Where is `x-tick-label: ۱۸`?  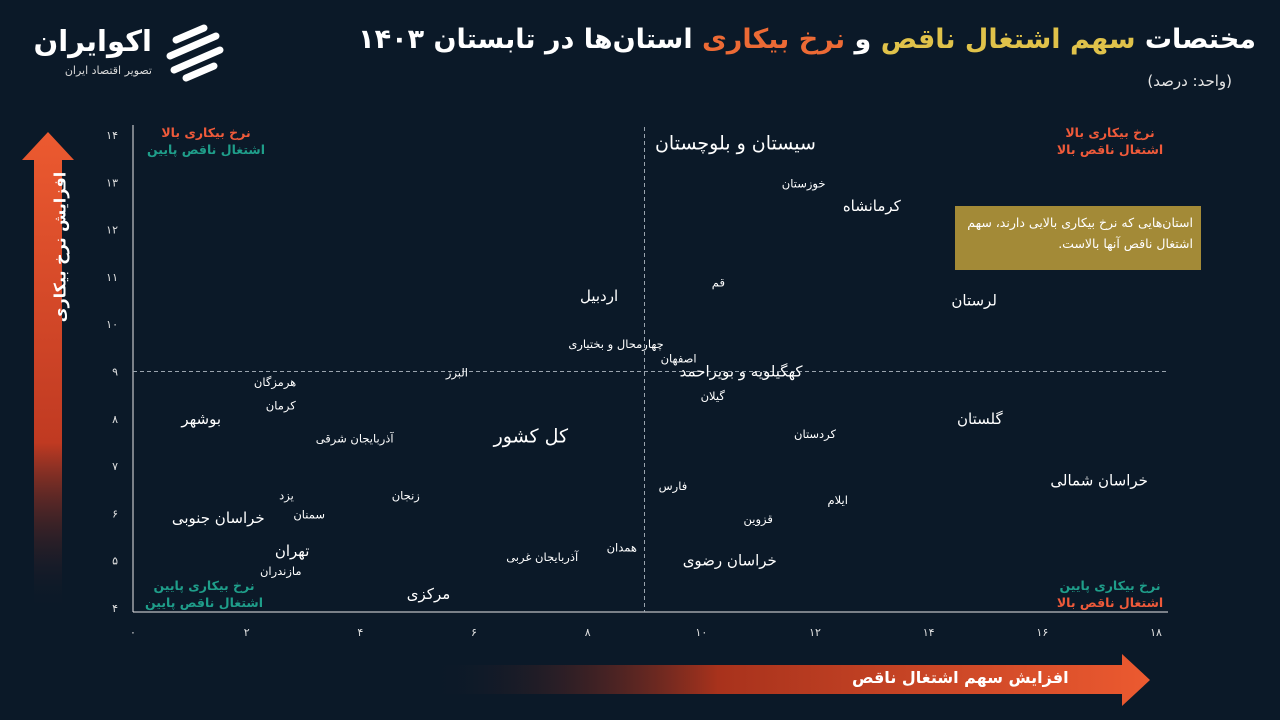
x-tick-label: ۱۸ is located at coordinates (1156, 632).